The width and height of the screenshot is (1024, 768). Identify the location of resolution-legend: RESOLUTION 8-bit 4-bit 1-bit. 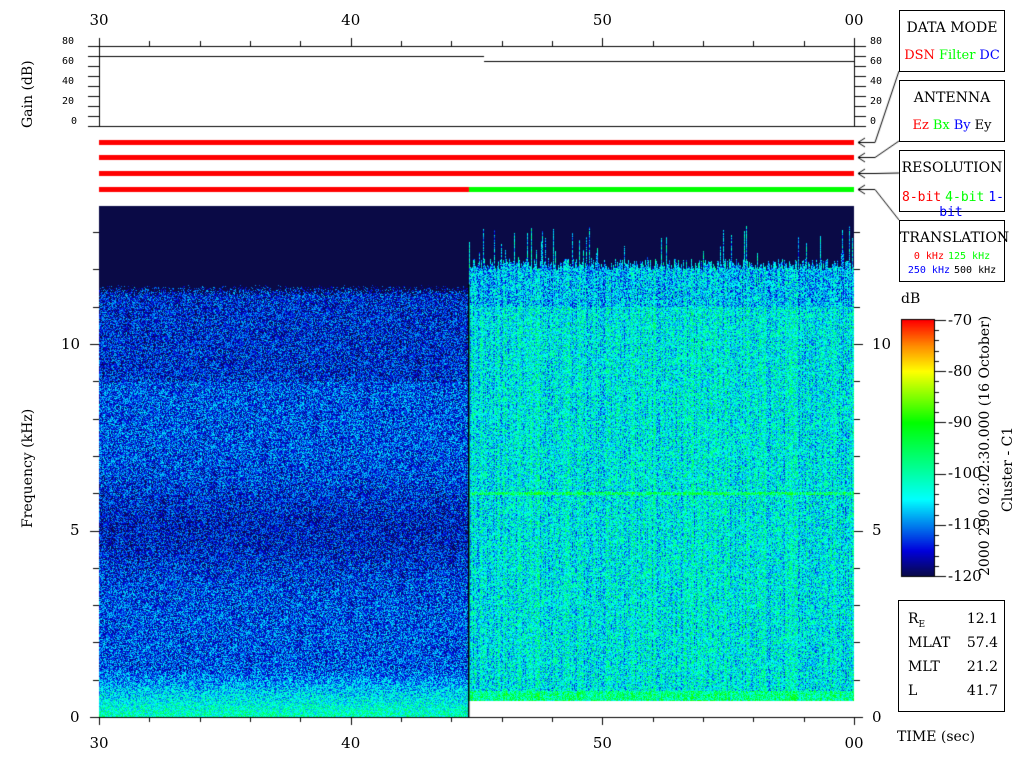
(952, 185).